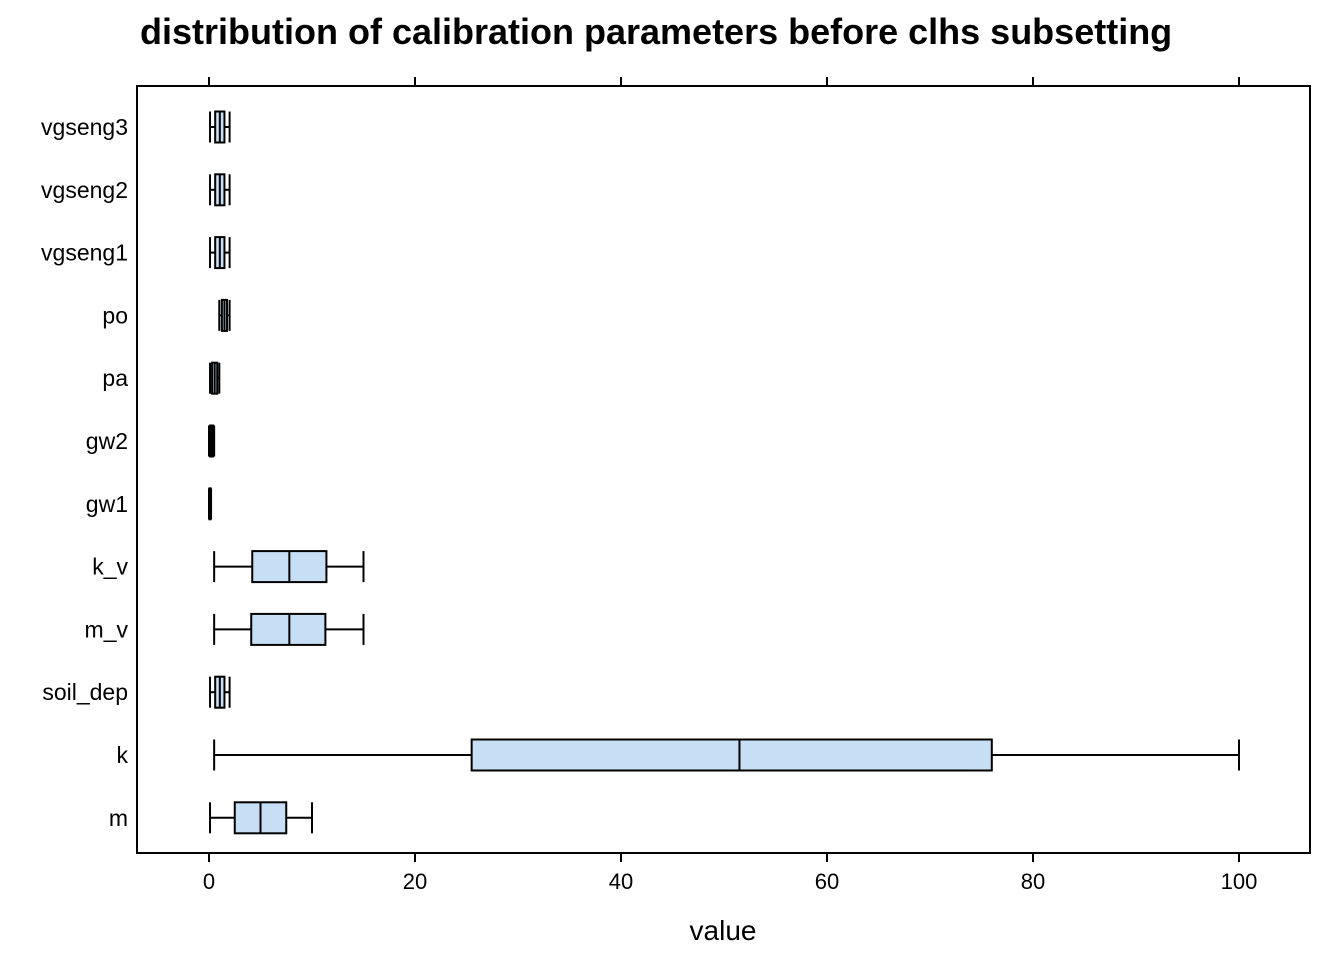 The height and width of the screenshot is (965, 1344). I want to click on box-vgseng2, so click(220, 190).